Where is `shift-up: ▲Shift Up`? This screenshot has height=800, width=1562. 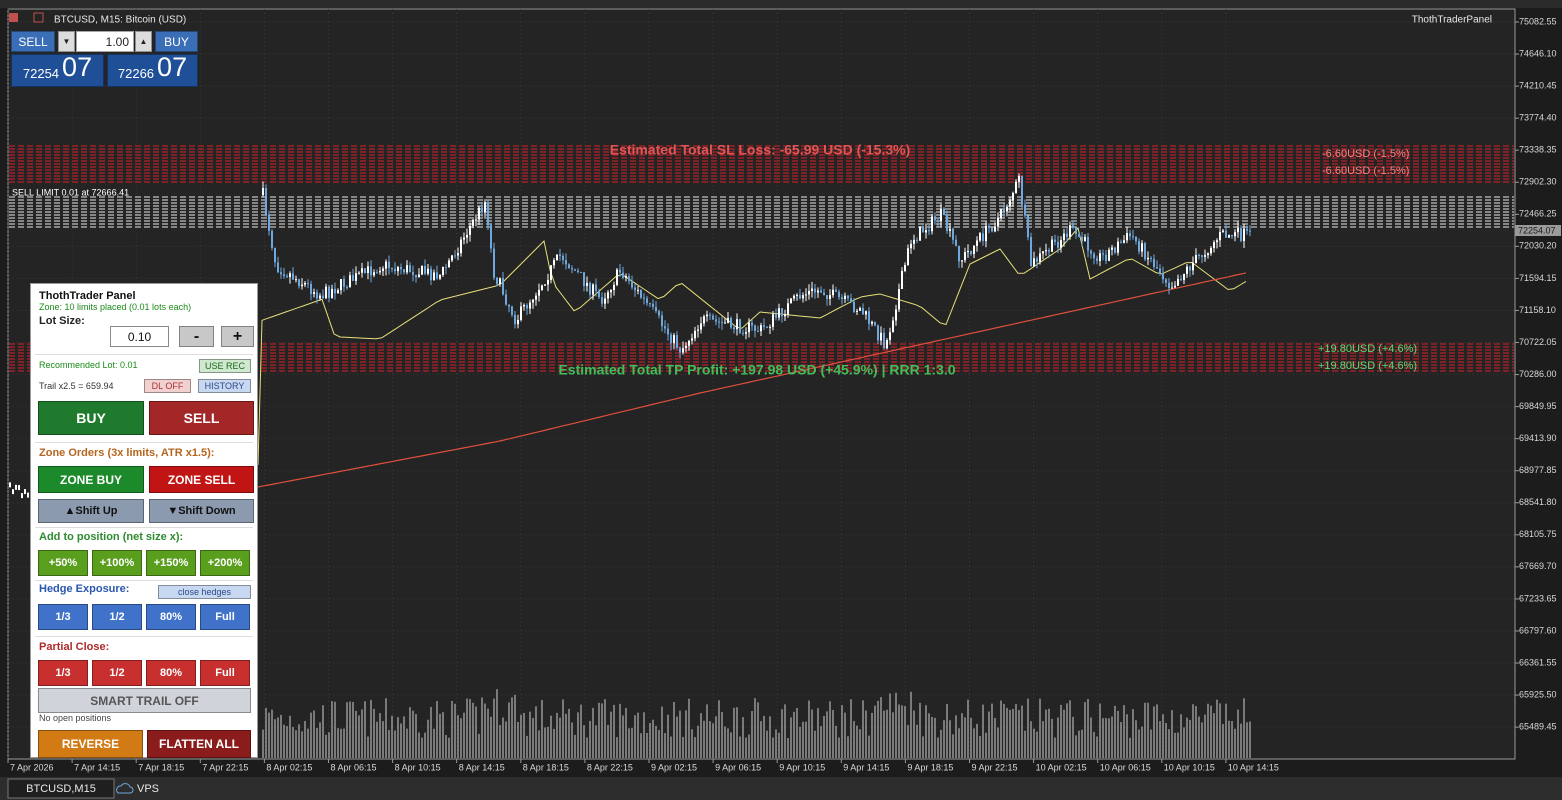
shift-up: ▲Shift Up is located at coordinates (91, 511).